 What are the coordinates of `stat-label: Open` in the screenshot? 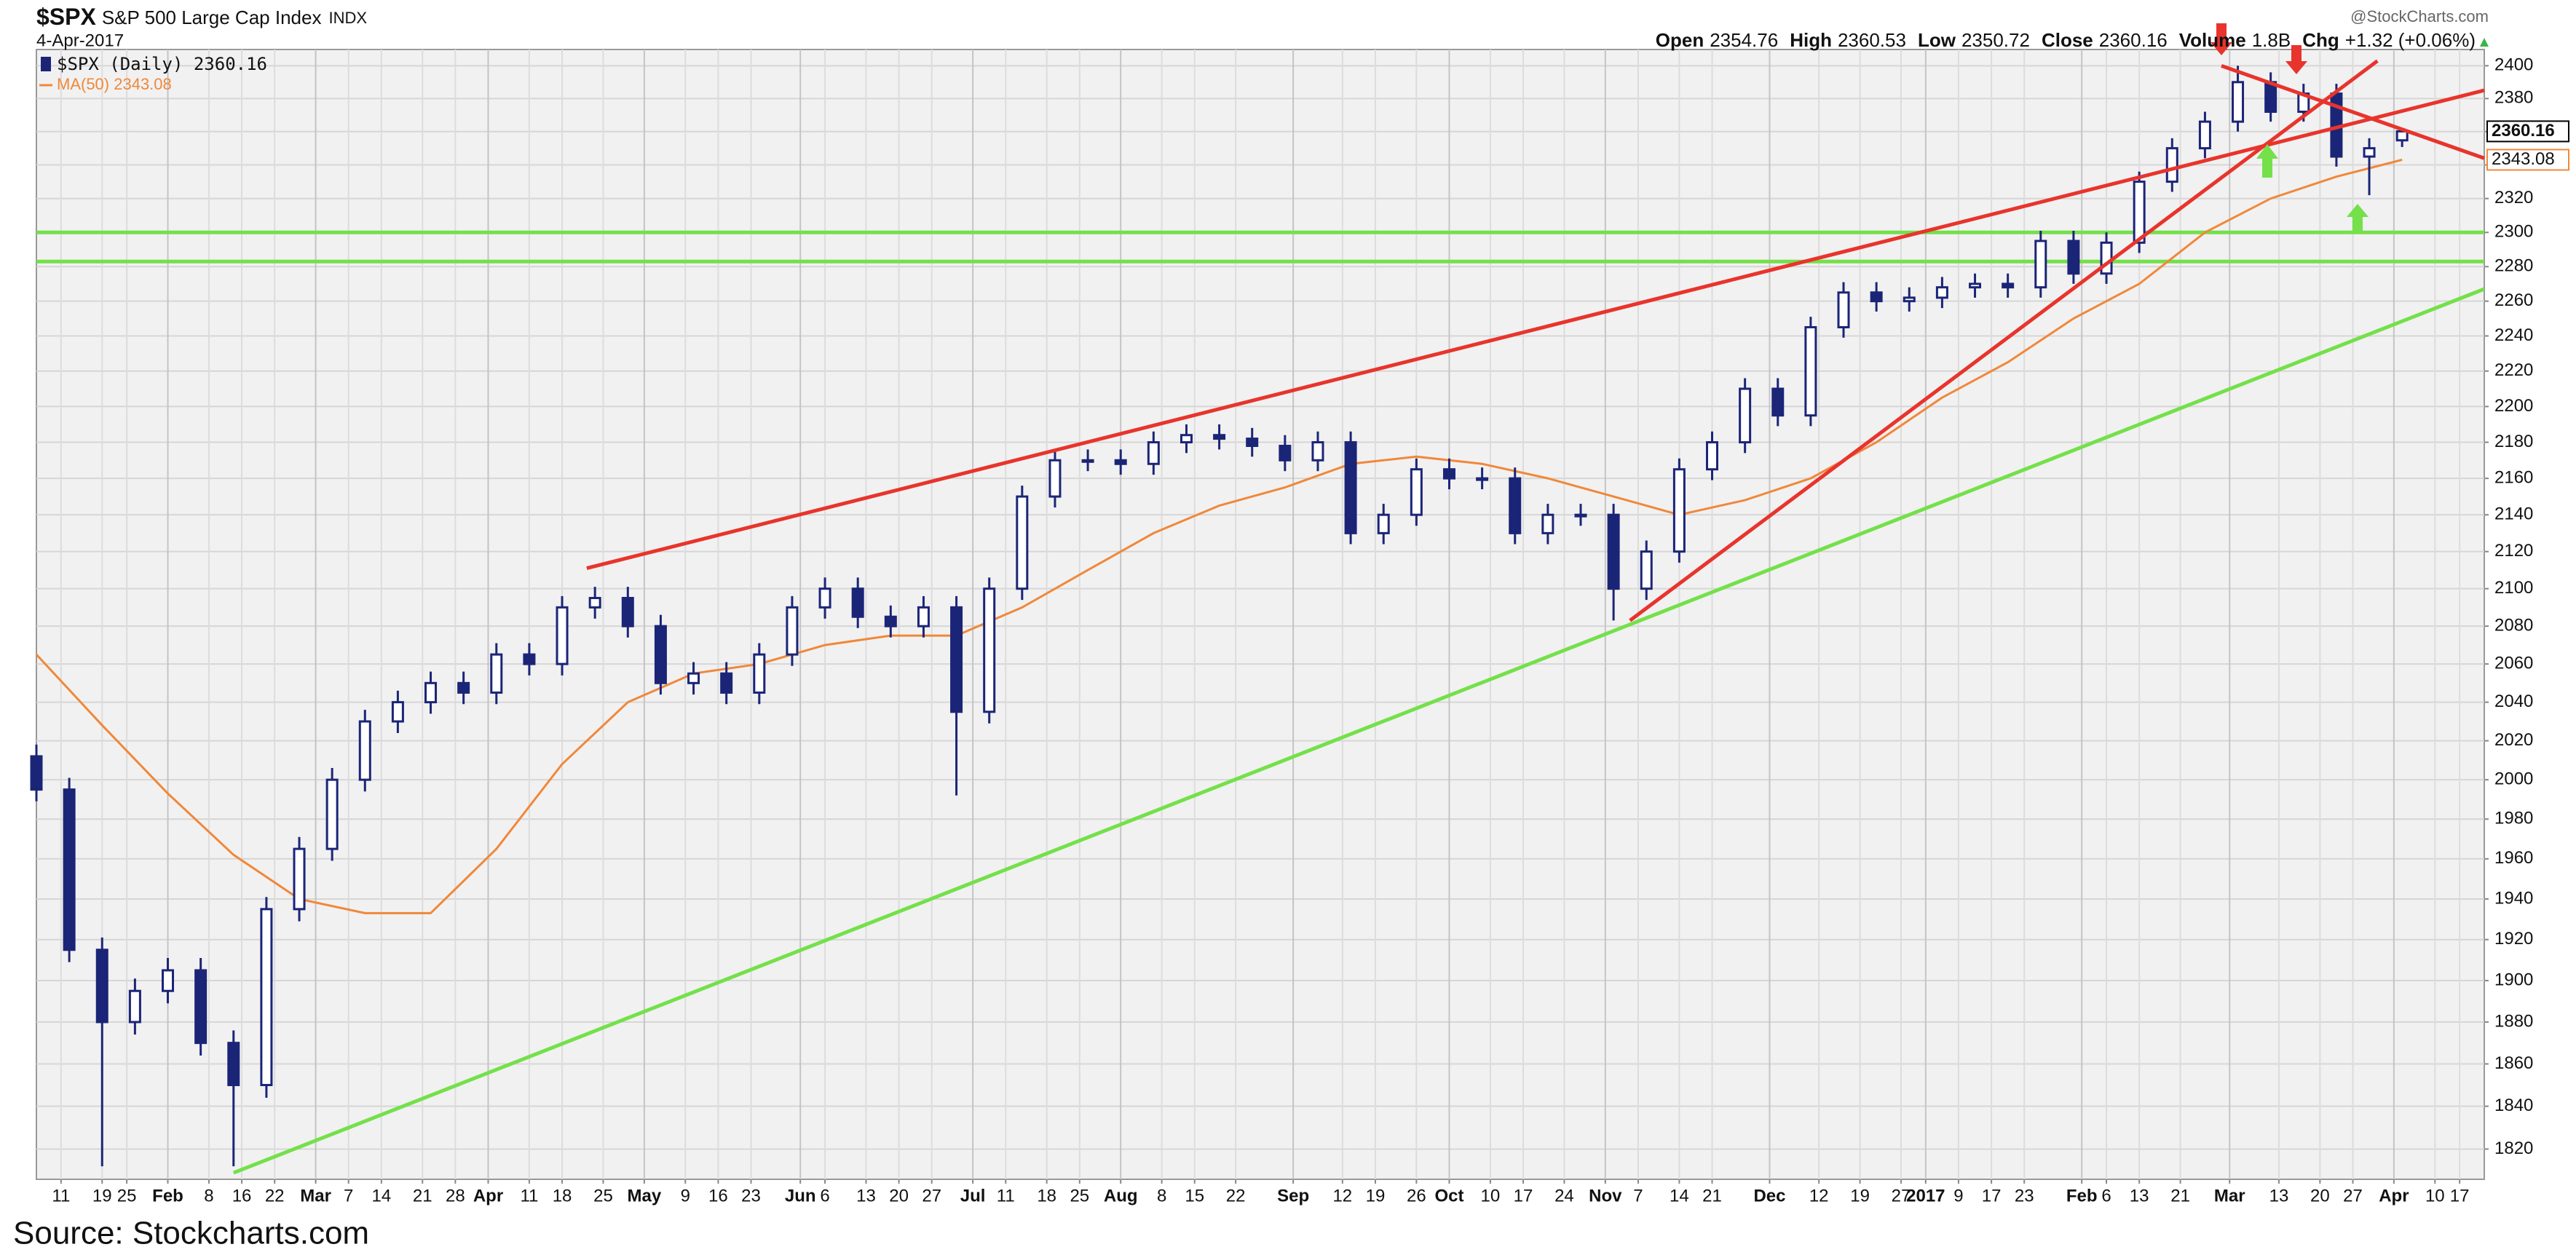 It's located at (1680, 40).